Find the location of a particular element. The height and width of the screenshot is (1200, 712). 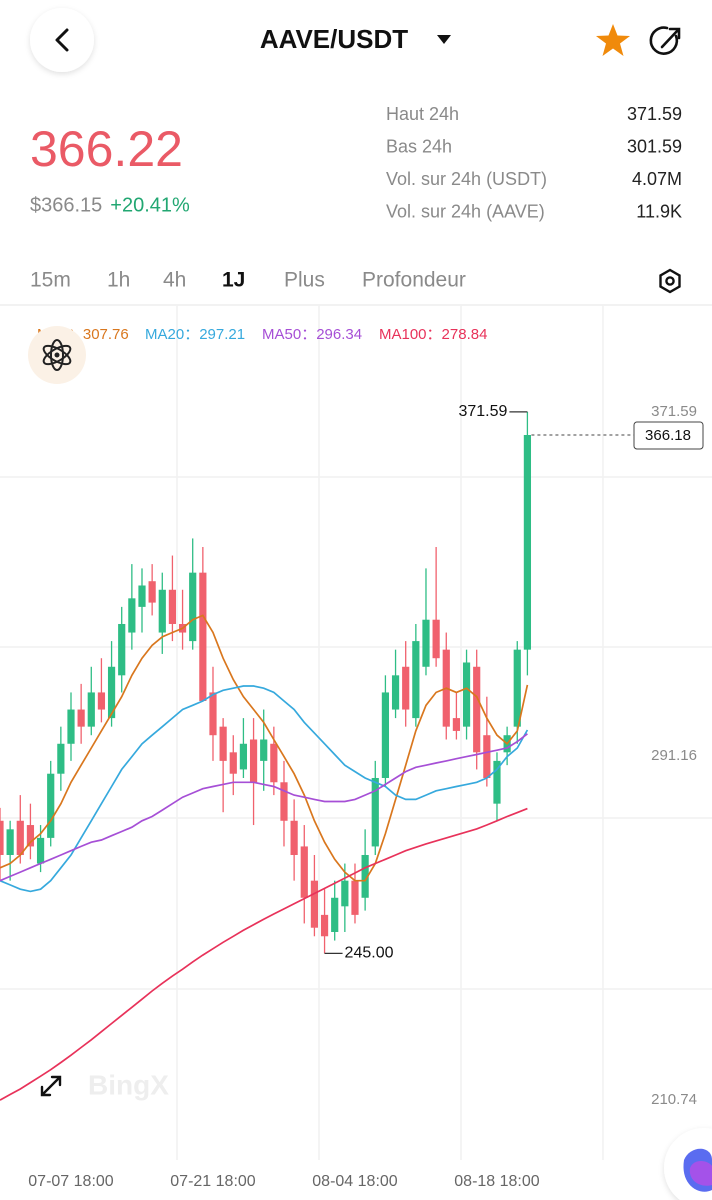

timeframe-tab: Plus is located at coordinates (304, 280).